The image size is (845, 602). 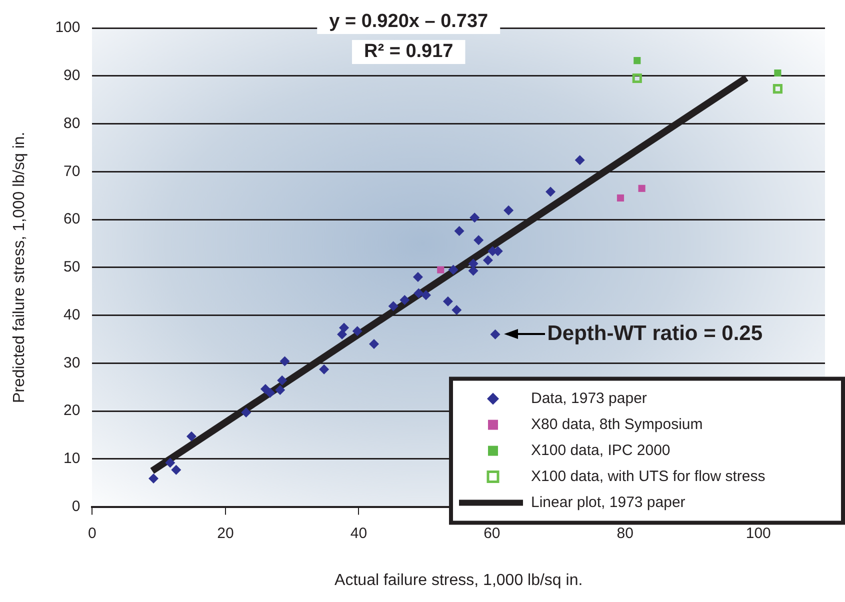 What do you see at coordinates (409, 51) in the screenshot?
I see `annotation: R² = 0.917` at bounding box center [409, 51].